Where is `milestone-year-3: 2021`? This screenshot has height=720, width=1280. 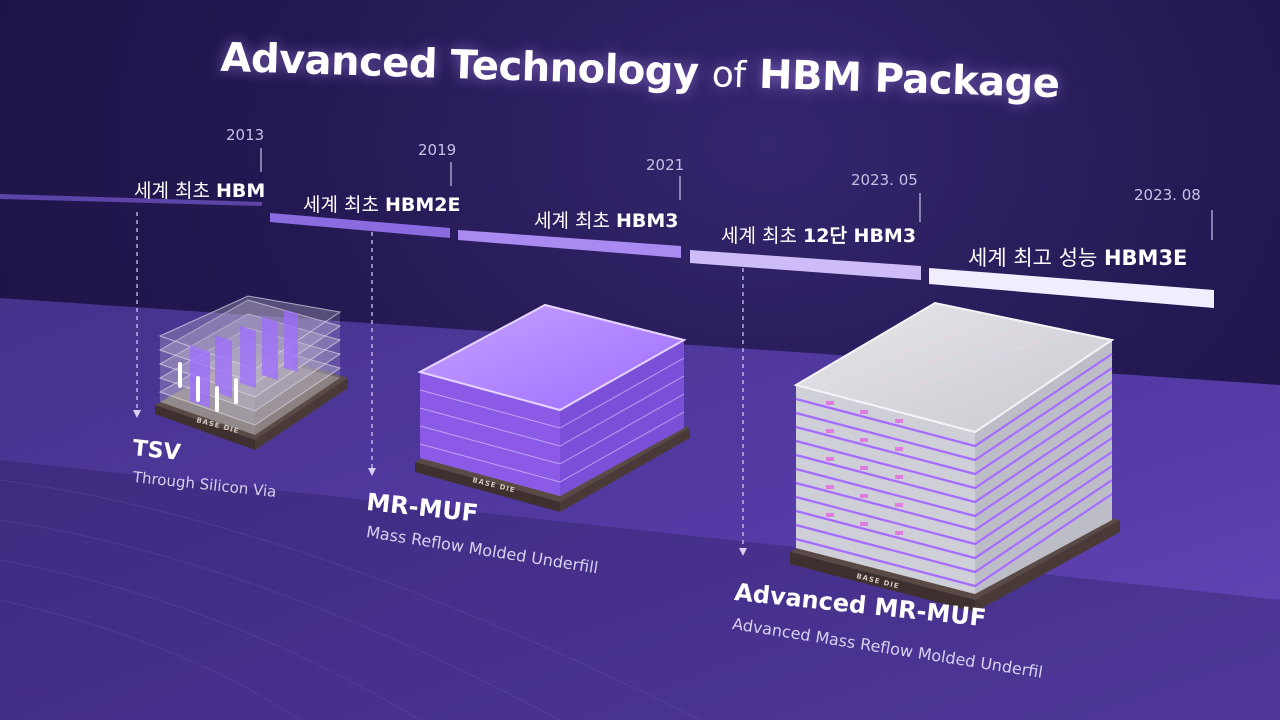 milestone-year-3: 2021 is located at coordinates (665, 165).